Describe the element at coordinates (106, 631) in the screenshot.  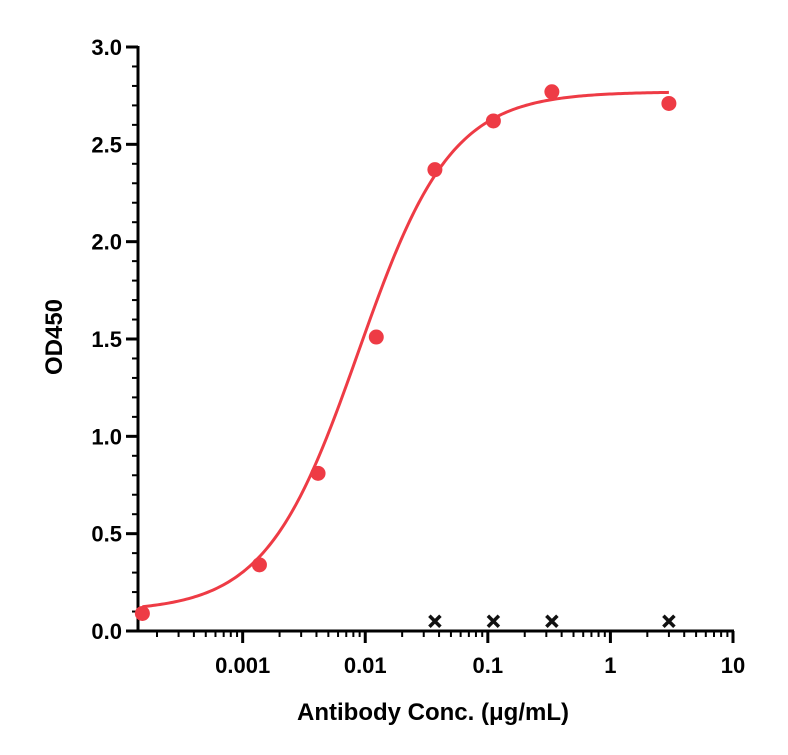
I see `y-tick-label: 0.0` at that location.